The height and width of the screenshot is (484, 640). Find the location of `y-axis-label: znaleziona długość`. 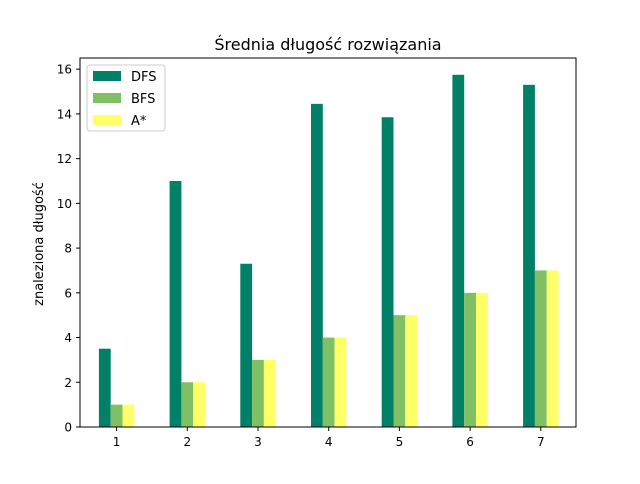

y-axis-label: znaleziona długość is located at coordinates (39, 244).